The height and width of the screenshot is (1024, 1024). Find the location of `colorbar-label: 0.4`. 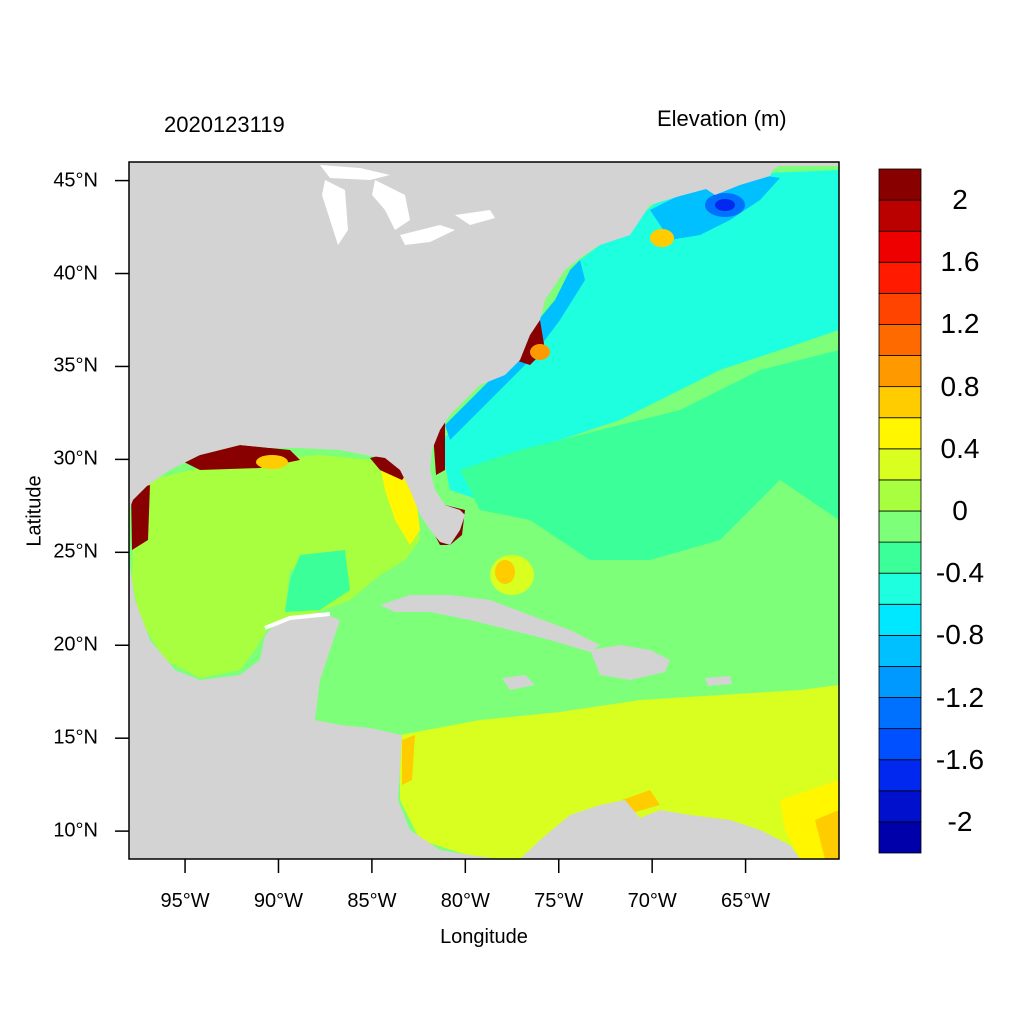

colorbar-label: 0.4 is located at coordinates (960, 448).